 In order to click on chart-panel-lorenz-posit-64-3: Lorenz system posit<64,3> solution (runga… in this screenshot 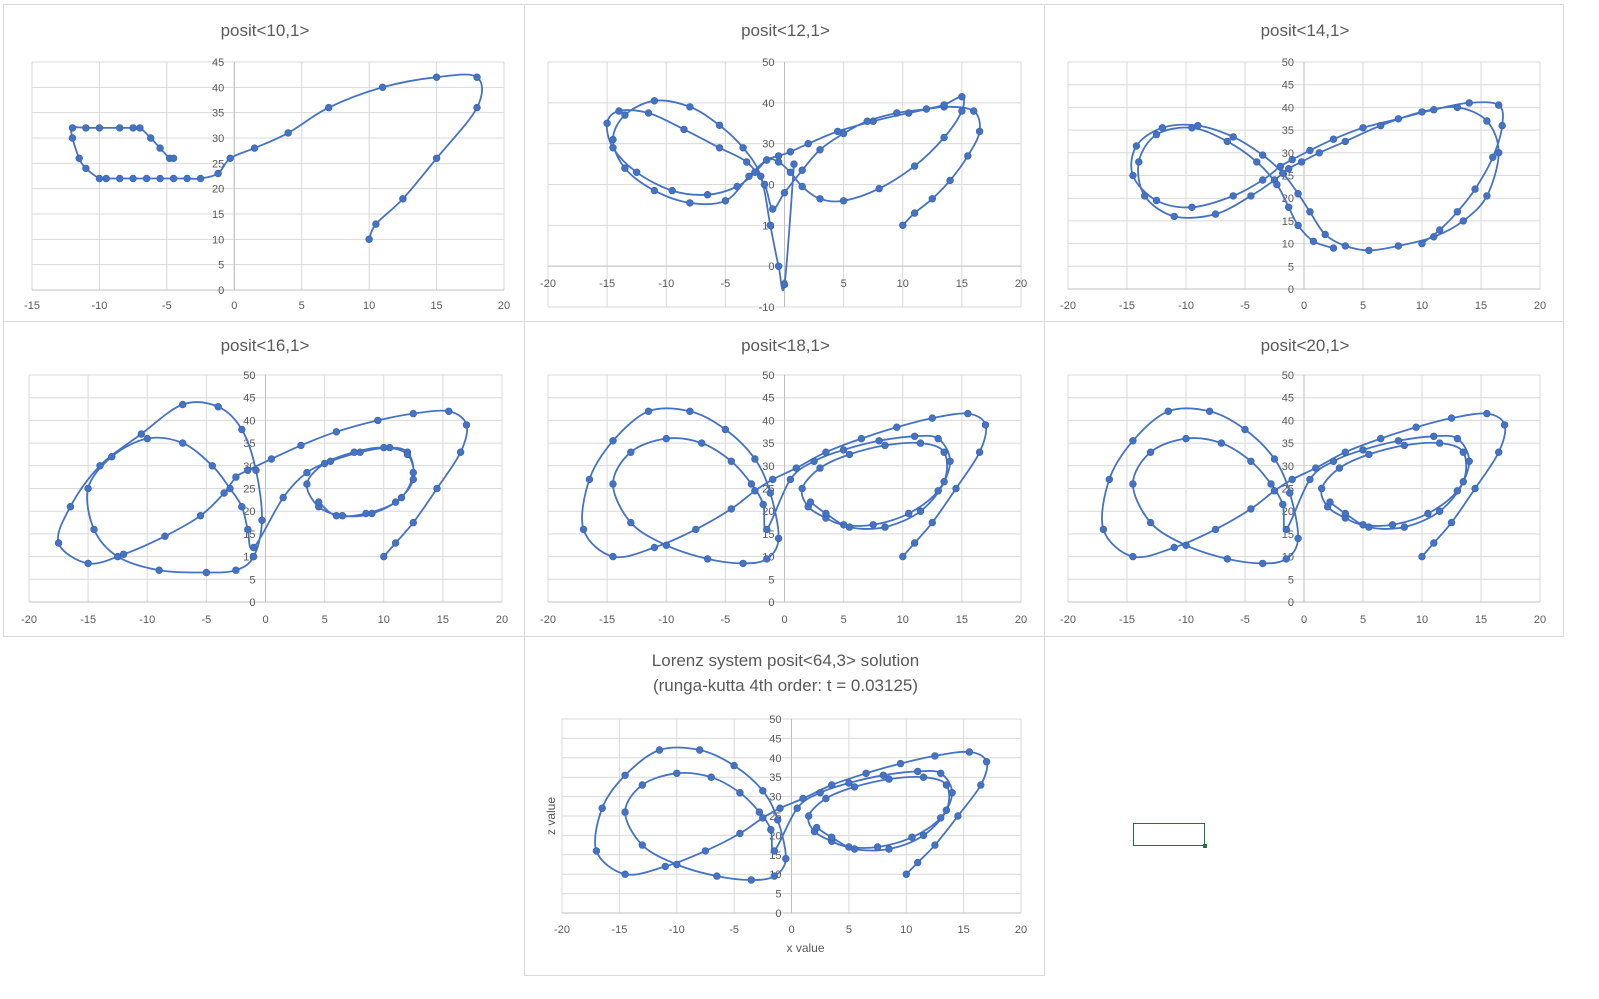, I will do `click(784, 806)`.